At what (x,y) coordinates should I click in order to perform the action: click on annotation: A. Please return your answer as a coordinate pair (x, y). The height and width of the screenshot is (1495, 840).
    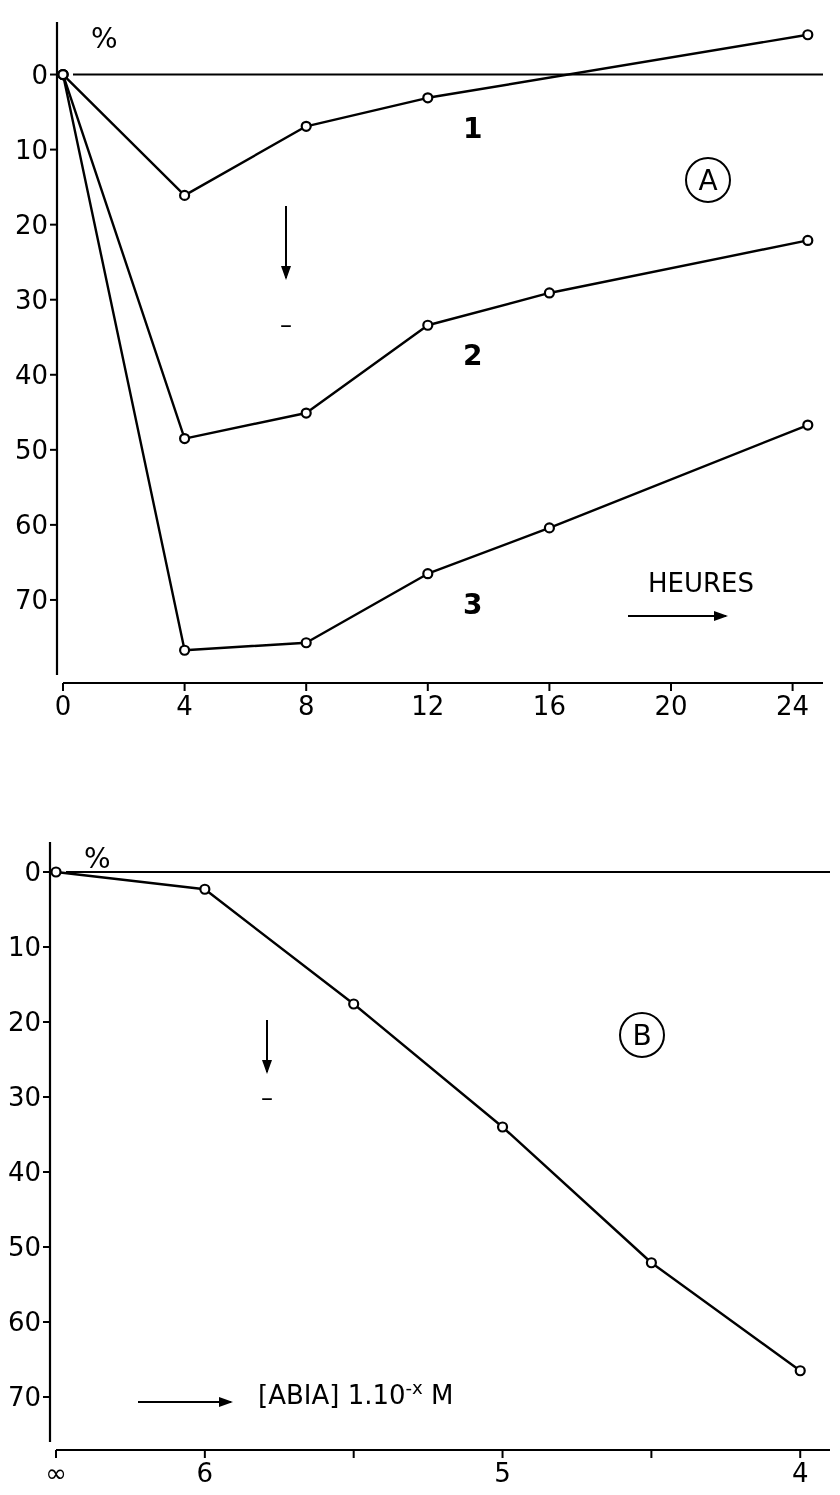
    Looking at the image, I should click on (708, 181).